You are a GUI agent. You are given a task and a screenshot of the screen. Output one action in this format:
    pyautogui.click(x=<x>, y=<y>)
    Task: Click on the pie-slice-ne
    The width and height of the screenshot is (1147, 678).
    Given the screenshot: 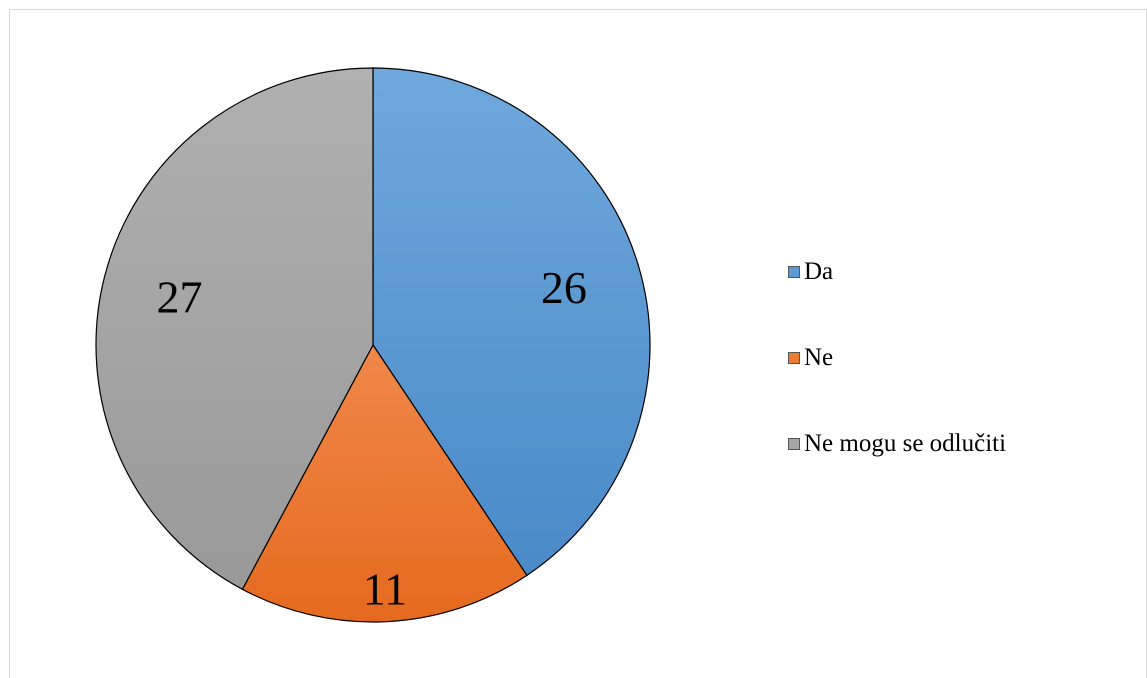 What is the action you would take?
    pyautogui.click(x=384, y=483)
    